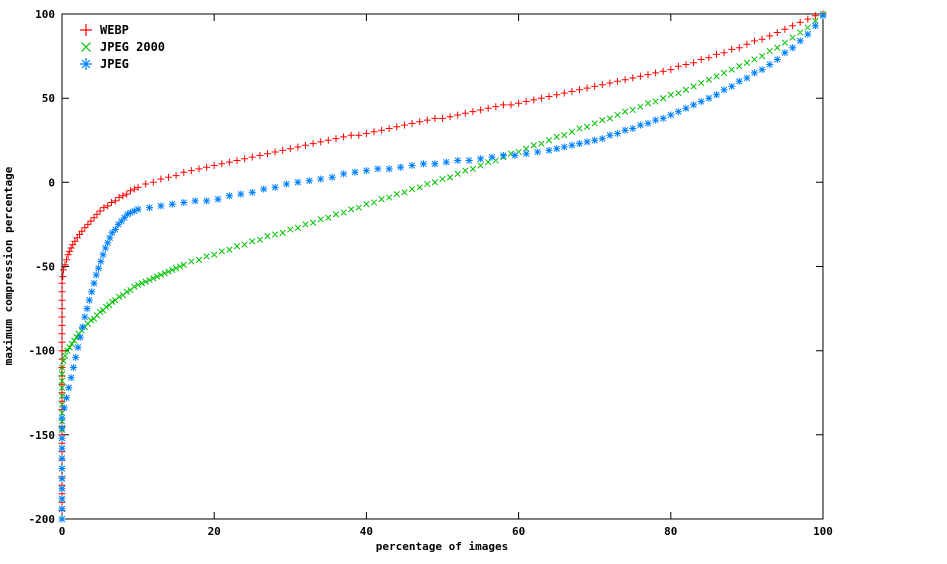  What do you see at coordinates (62, 531) in the screenshot?
I see `x-tick-label: 0` at bounding box center [62, 531].